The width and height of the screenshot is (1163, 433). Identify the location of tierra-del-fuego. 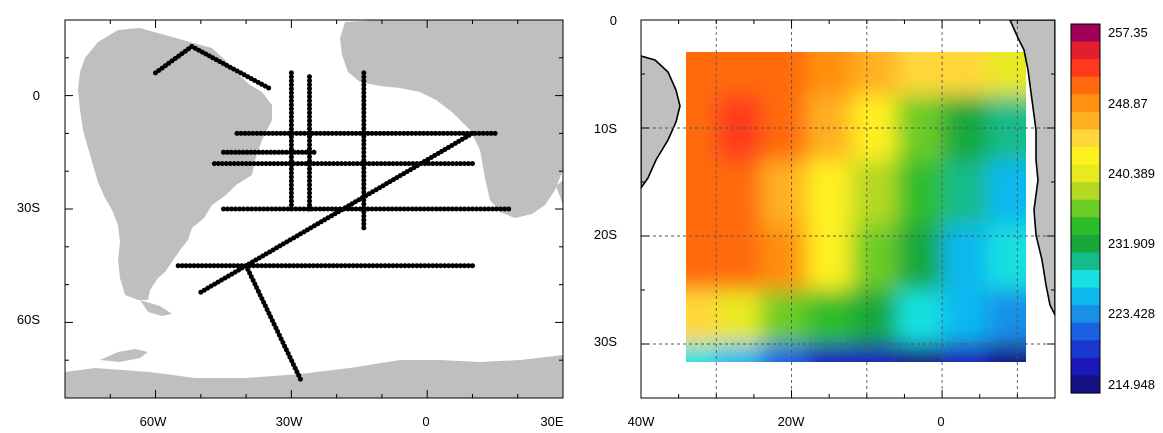
(156, 308).